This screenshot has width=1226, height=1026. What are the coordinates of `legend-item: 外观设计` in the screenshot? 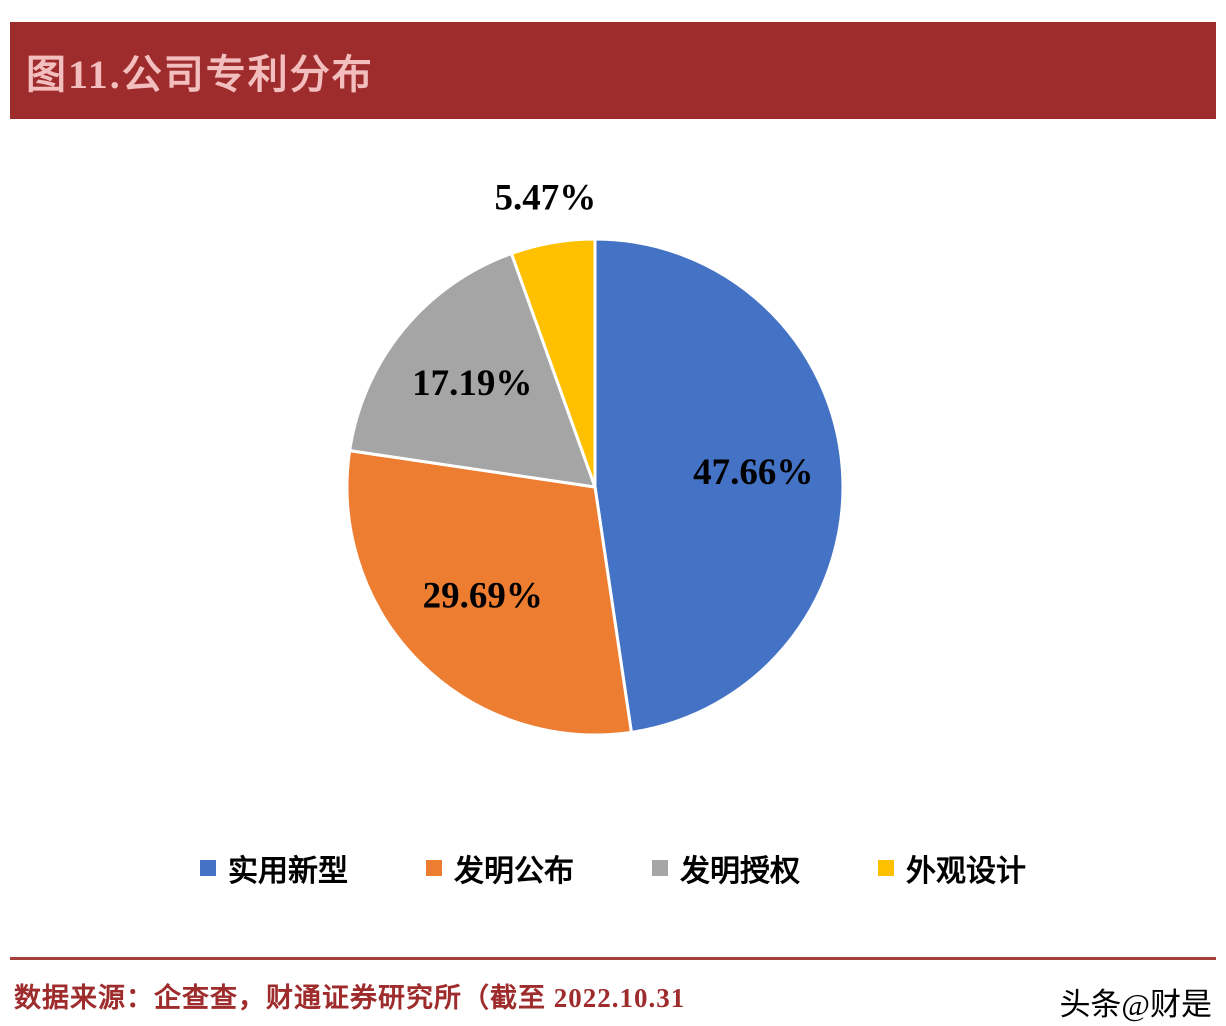 It's located at (952, 868).